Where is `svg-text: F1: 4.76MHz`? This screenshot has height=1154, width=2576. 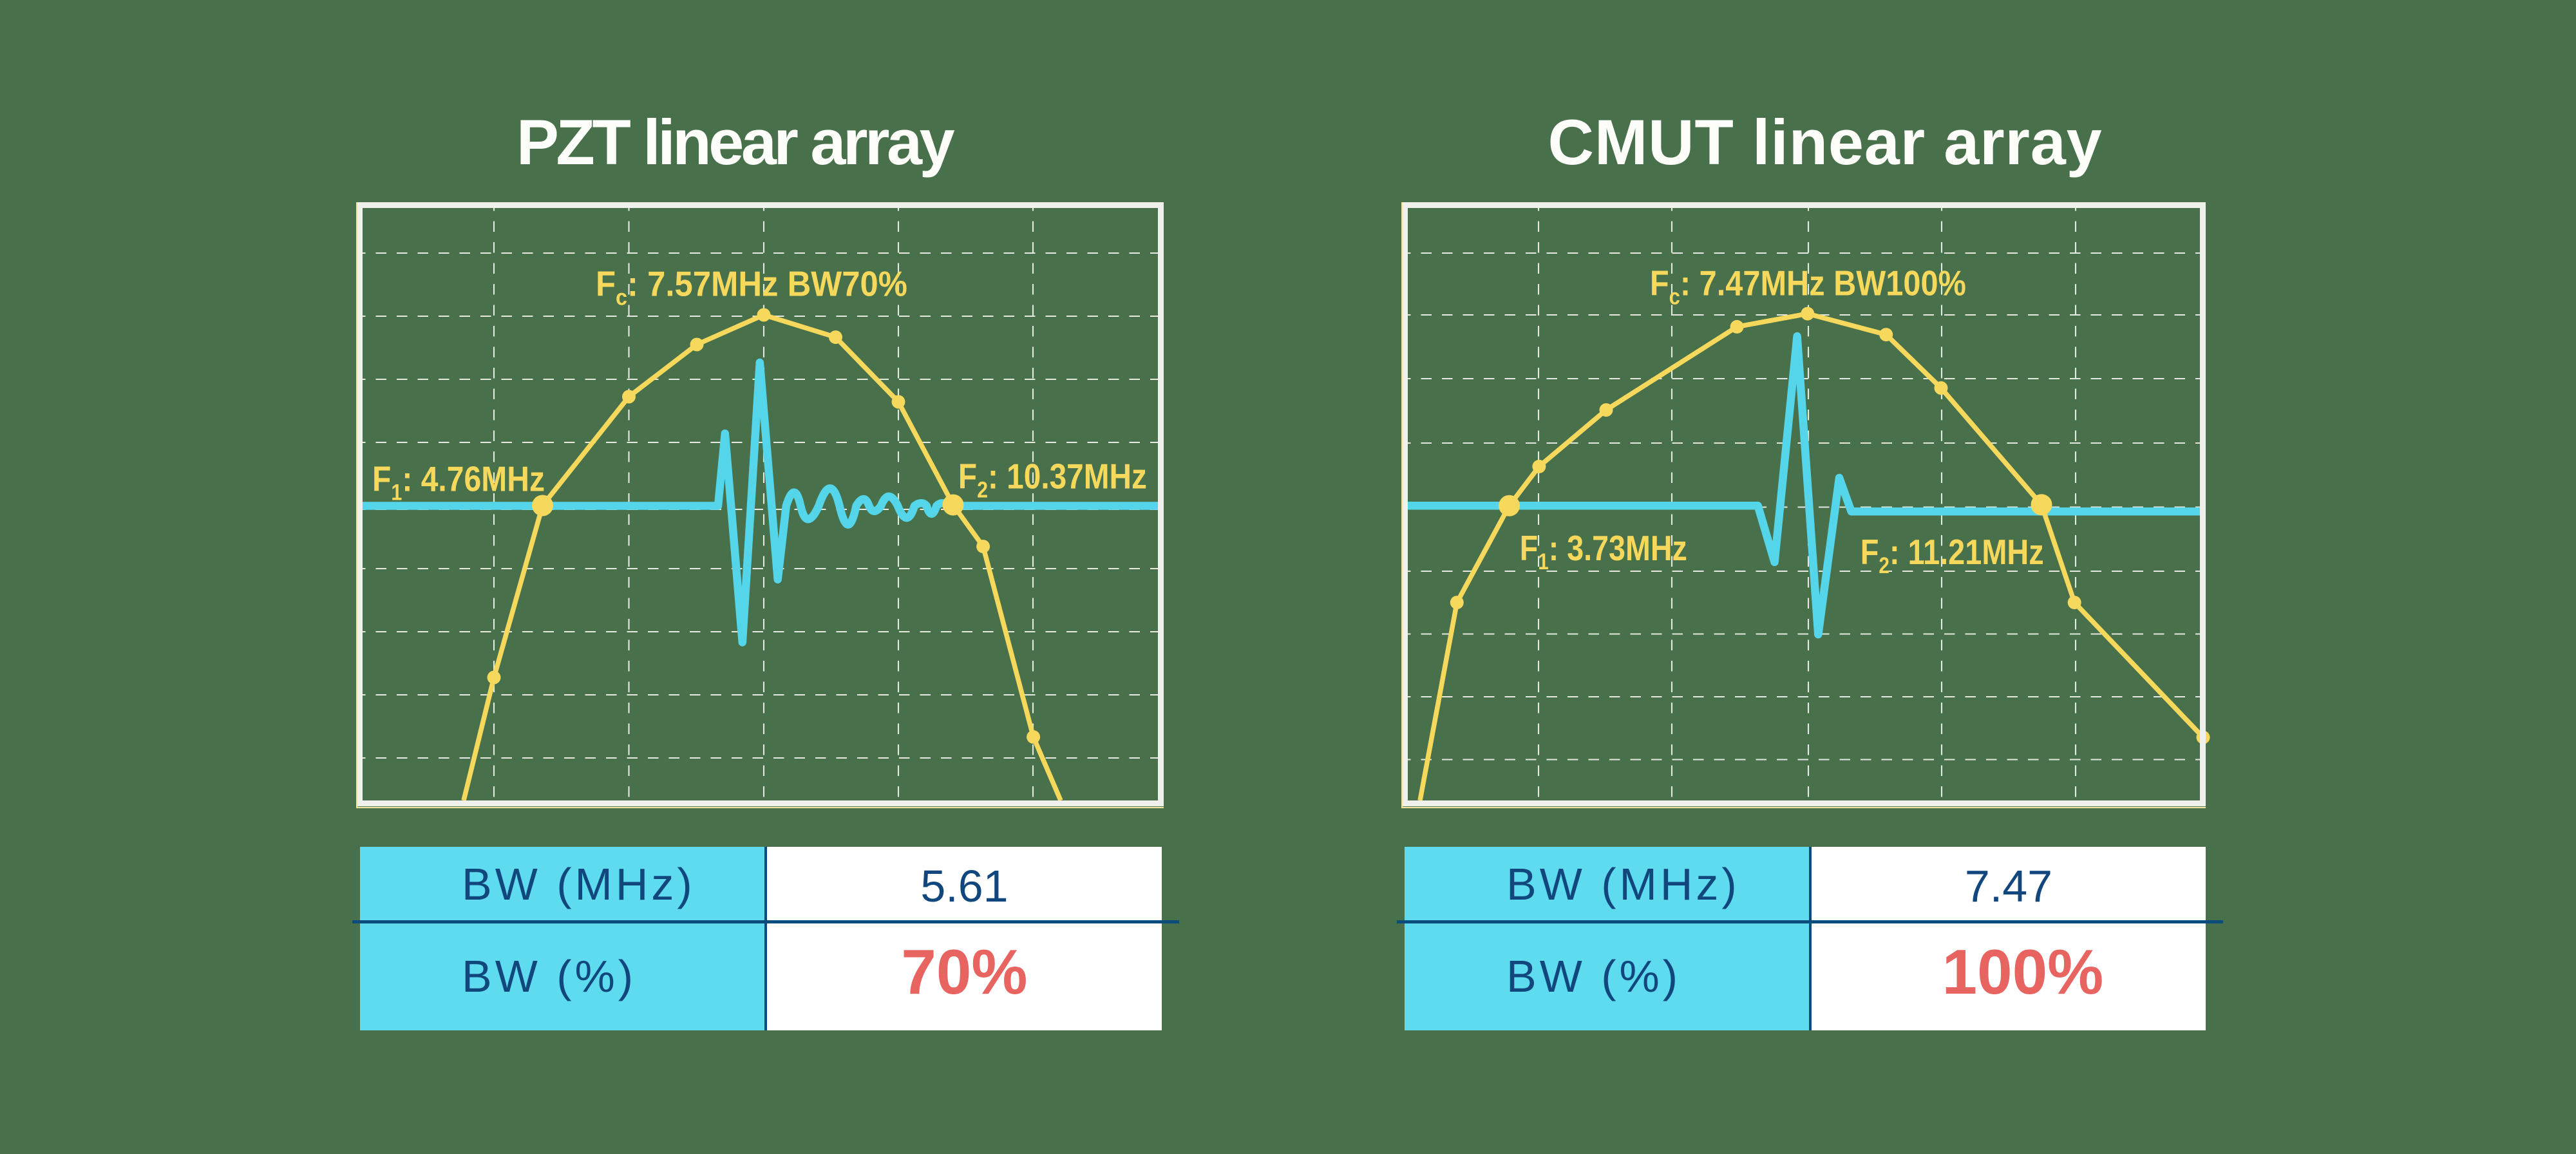 svg-text: F1: 4.76MHz is located at coordinates (459, 482).